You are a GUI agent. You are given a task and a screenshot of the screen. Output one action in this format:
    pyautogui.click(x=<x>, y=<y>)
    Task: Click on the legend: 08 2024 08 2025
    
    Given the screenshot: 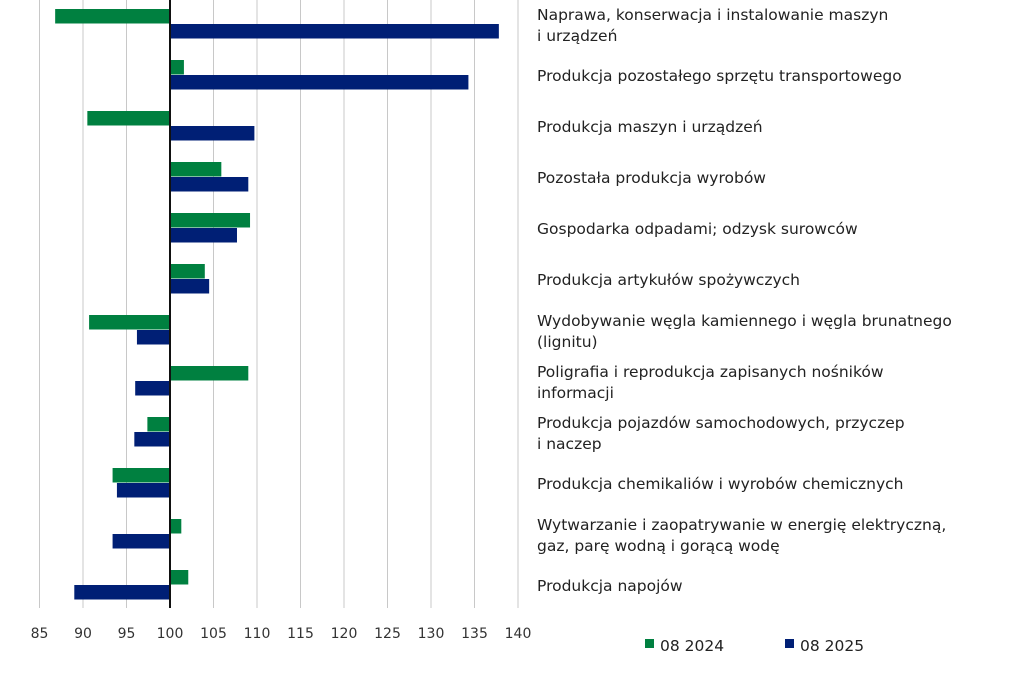 What is the action you would take?
    pyautogui.click(x=754, y=646)
    